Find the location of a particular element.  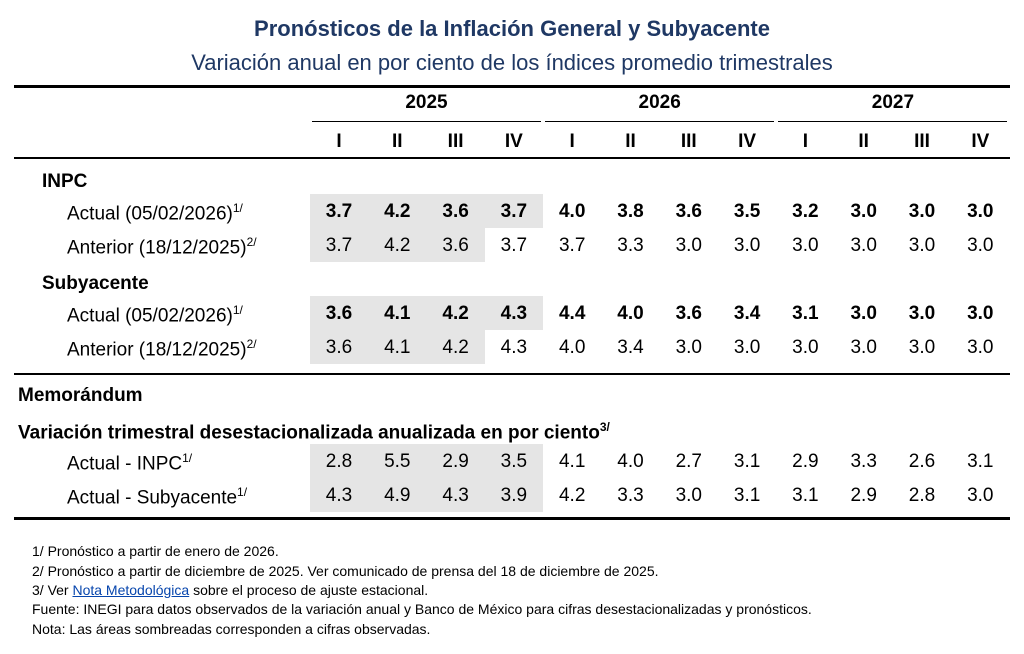

cell: 3.9 is located at coordinates (514, 495).